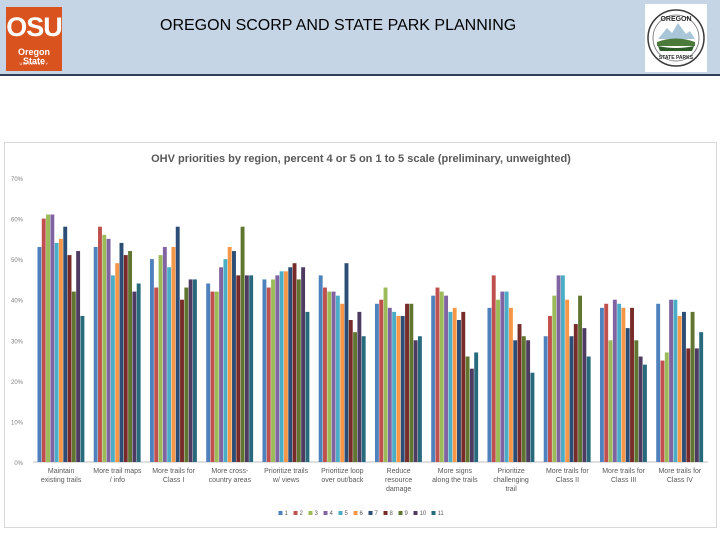  Describe the element at coordinates (117, 476) in the screenshot. I see `x-category-label: More trail maps / info` at that location.